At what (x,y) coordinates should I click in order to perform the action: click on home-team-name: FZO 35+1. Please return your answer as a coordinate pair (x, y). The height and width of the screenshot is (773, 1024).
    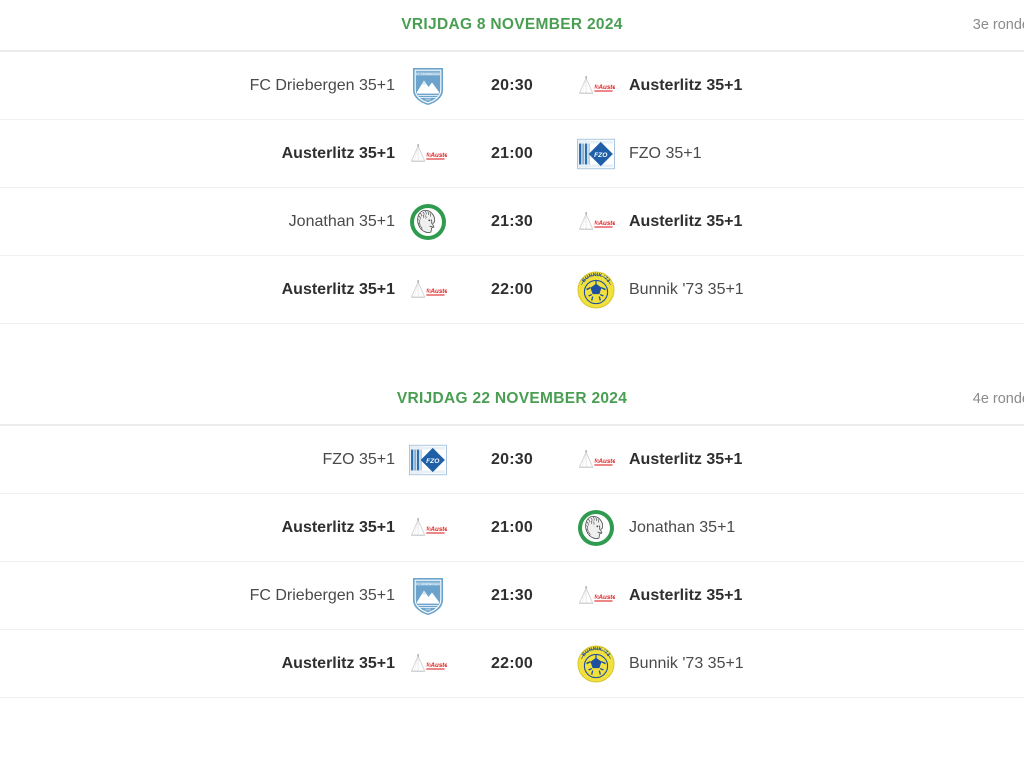
    Looking at the image, I should click on (358, 459).